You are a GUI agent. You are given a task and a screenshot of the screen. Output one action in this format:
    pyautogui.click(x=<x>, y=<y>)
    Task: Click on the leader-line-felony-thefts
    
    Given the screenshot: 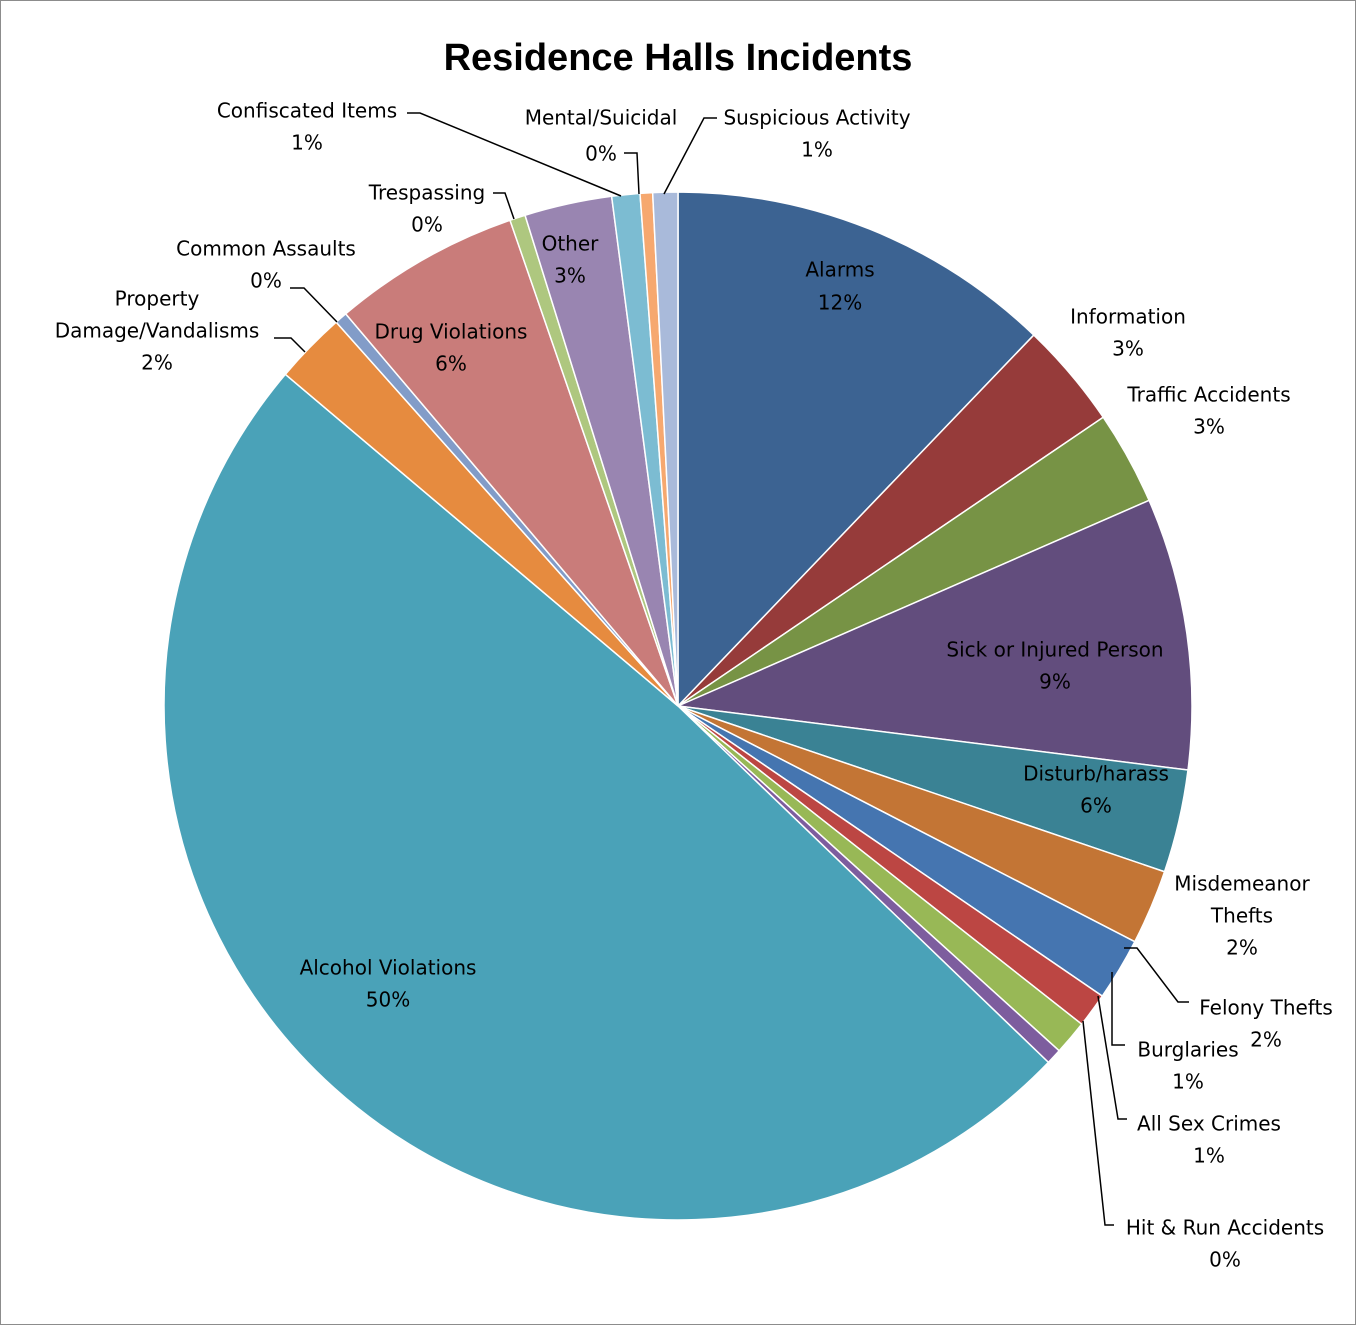 What is the action you would take?
    pyautogui.click(x=1156, y=975)
    